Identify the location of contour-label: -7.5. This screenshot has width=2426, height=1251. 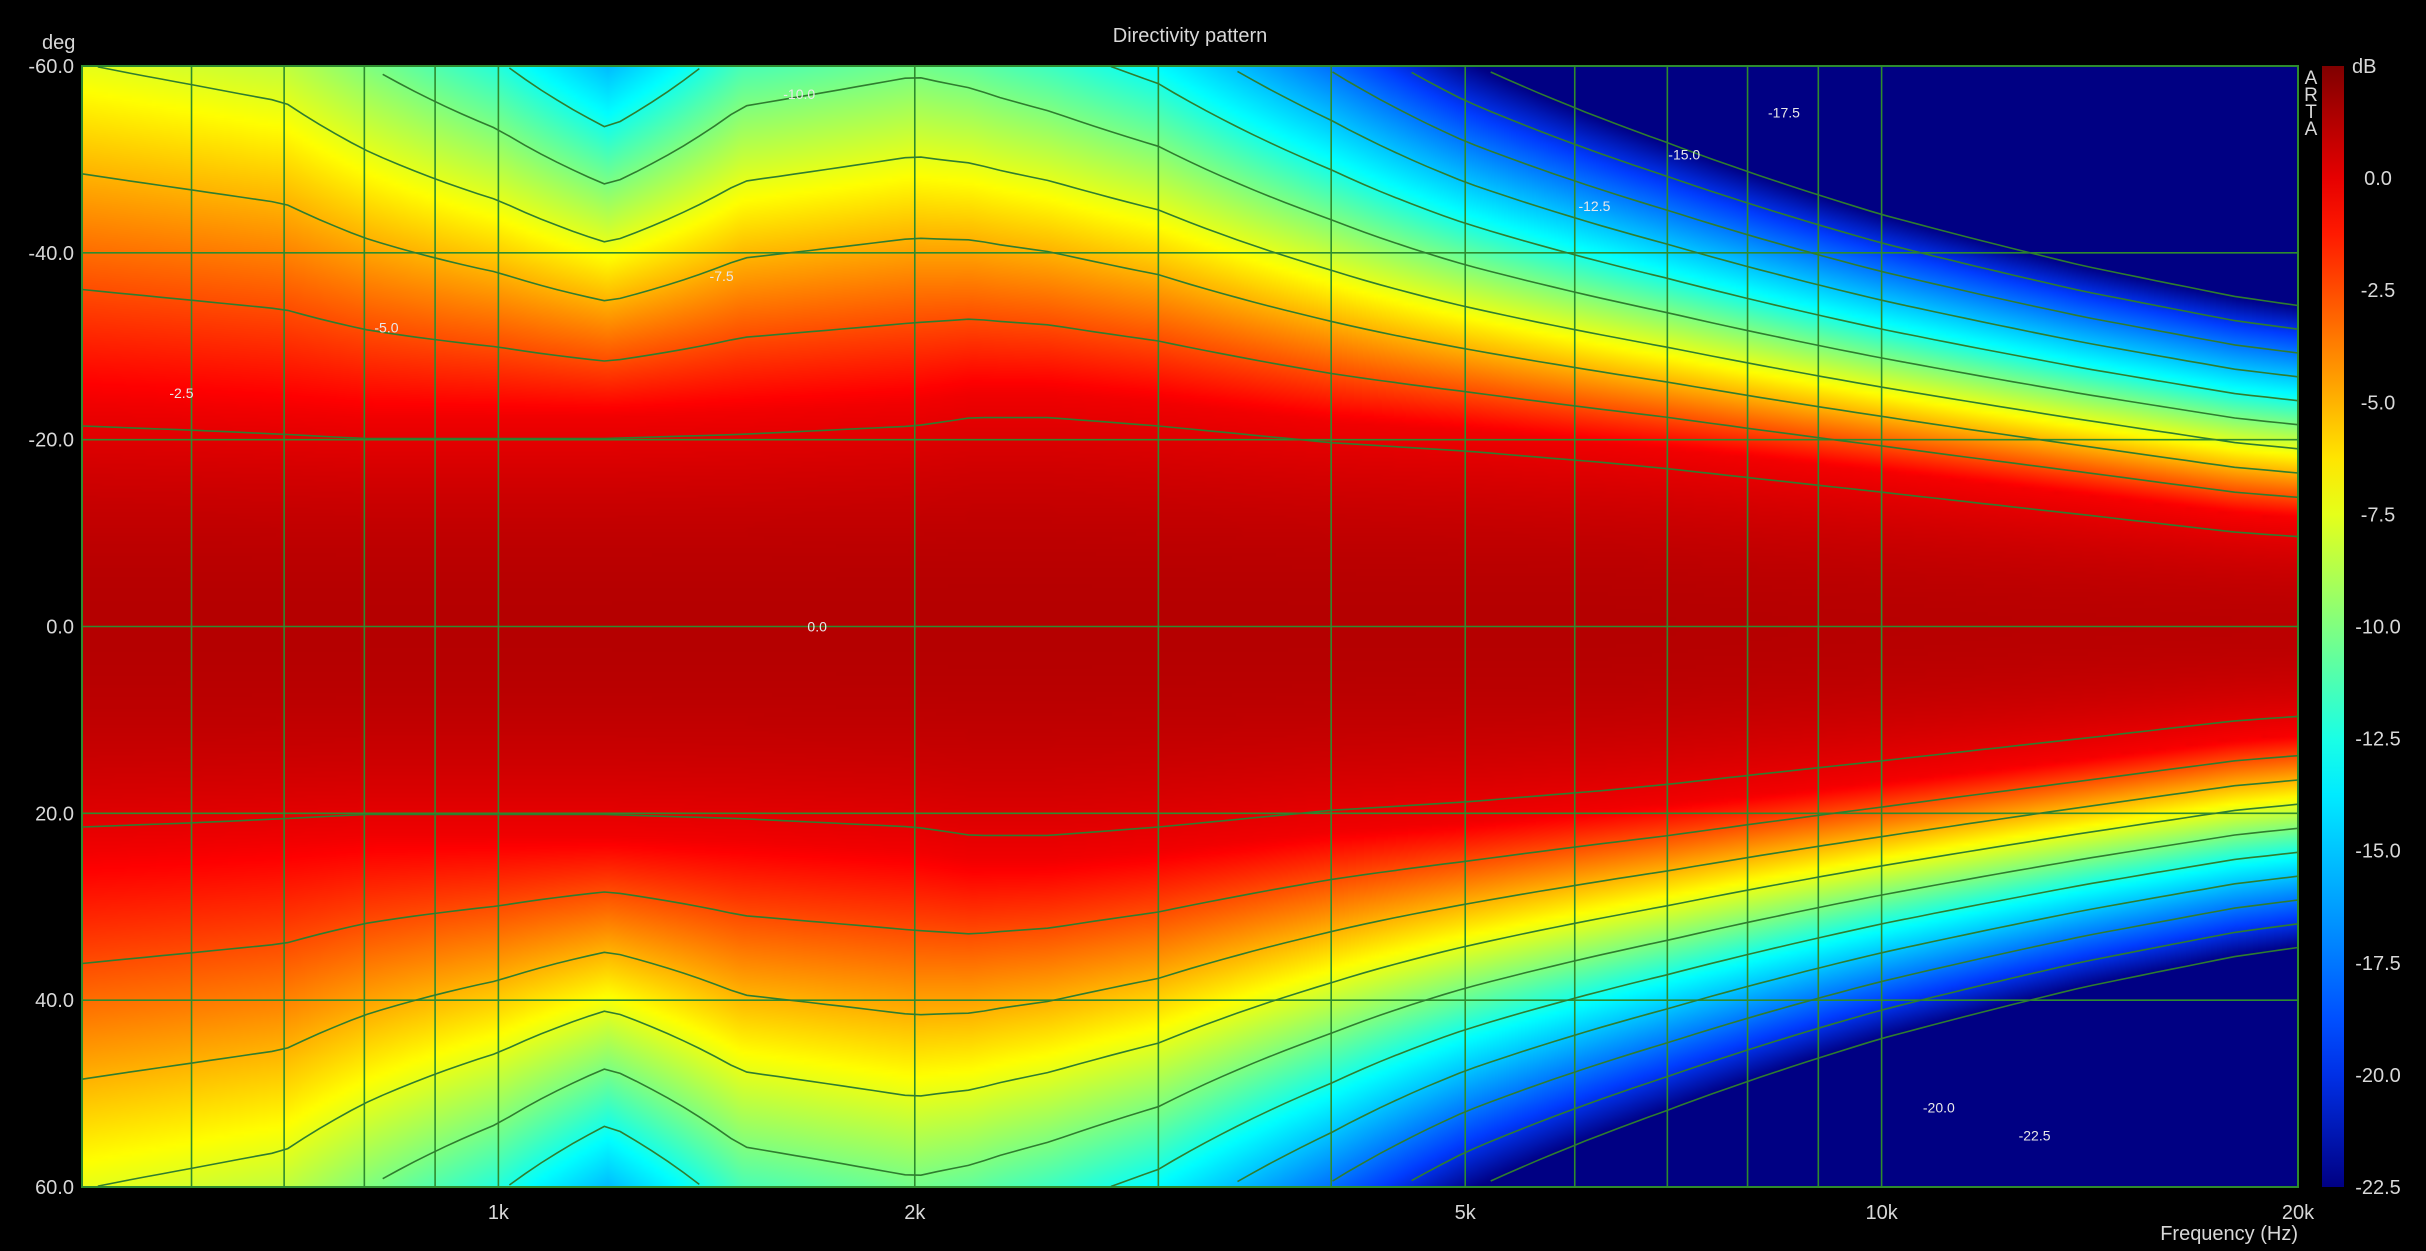
(722, 276).